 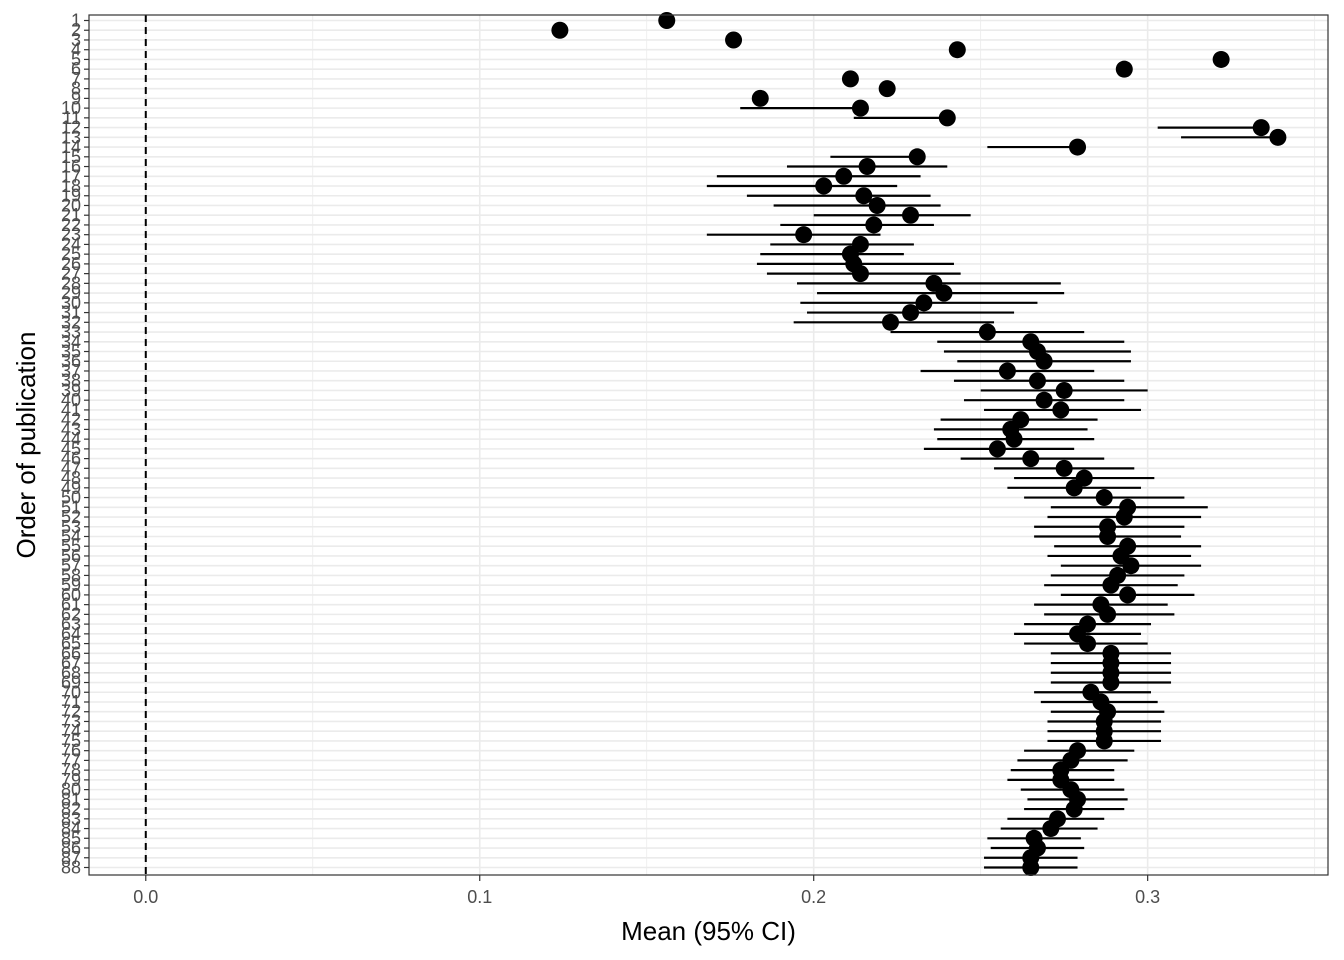 I want to click on y-tick-label-5: 5, so click(x=76, y=59).